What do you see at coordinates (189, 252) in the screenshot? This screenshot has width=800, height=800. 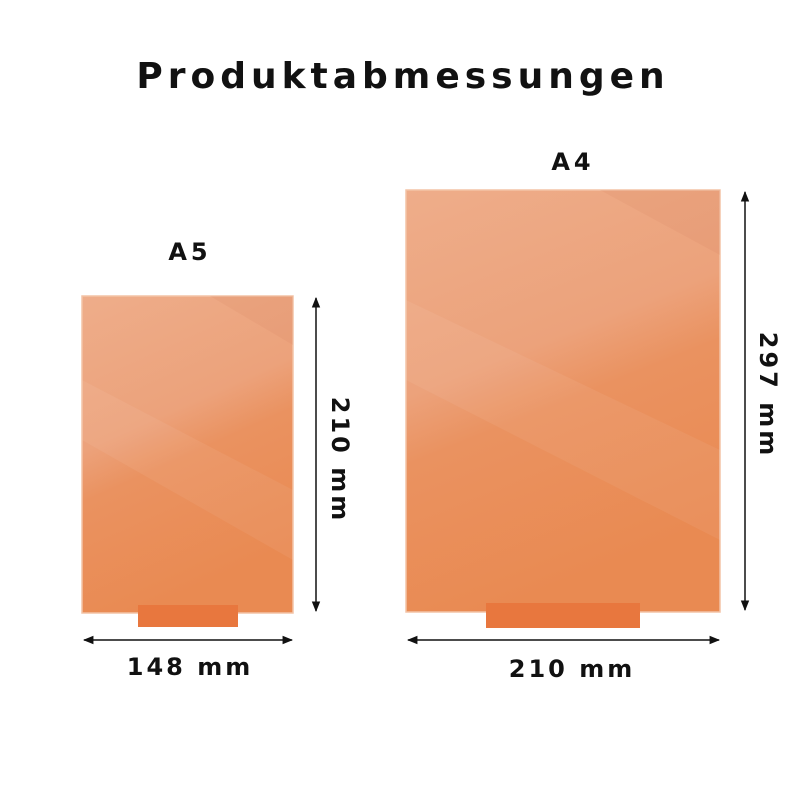 I see `size-label-a5: A5` at bounding box center [189, 252].